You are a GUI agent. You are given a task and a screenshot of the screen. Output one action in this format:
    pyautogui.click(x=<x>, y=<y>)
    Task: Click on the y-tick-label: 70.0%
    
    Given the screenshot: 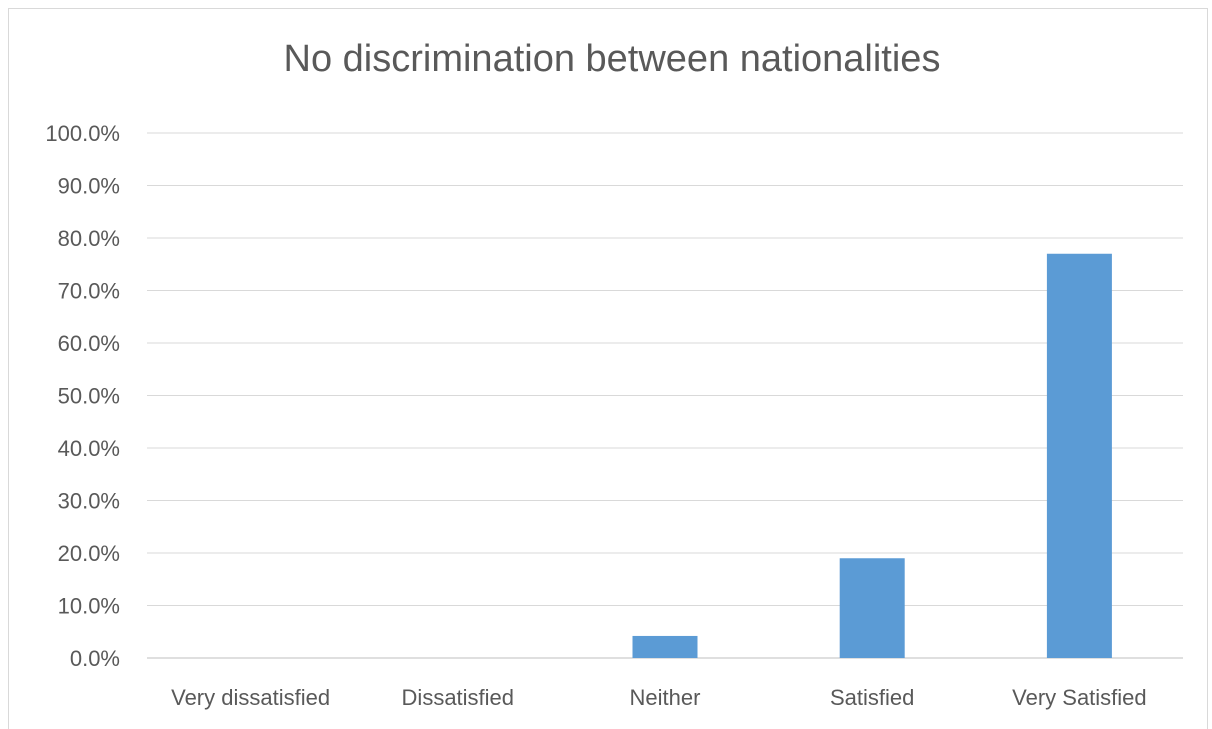 What is the action you would take?
    pyautogui.click(x=89, y=291)
    